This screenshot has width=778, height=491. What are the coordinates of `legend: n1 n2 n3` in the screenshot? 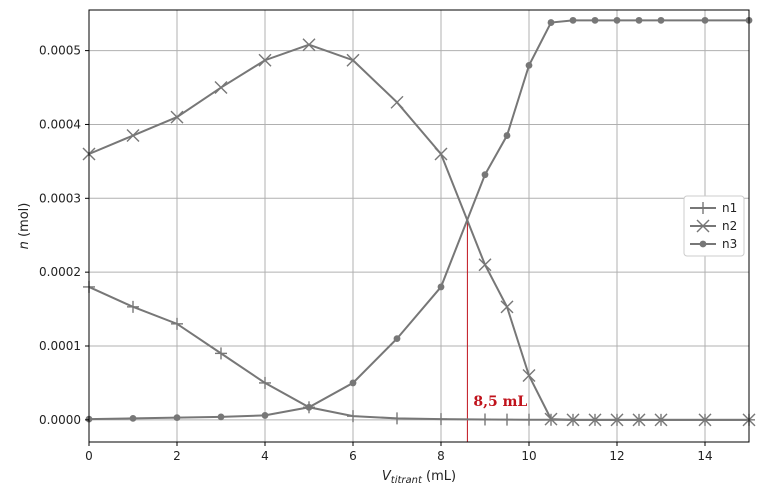 It's located at (714, 226).